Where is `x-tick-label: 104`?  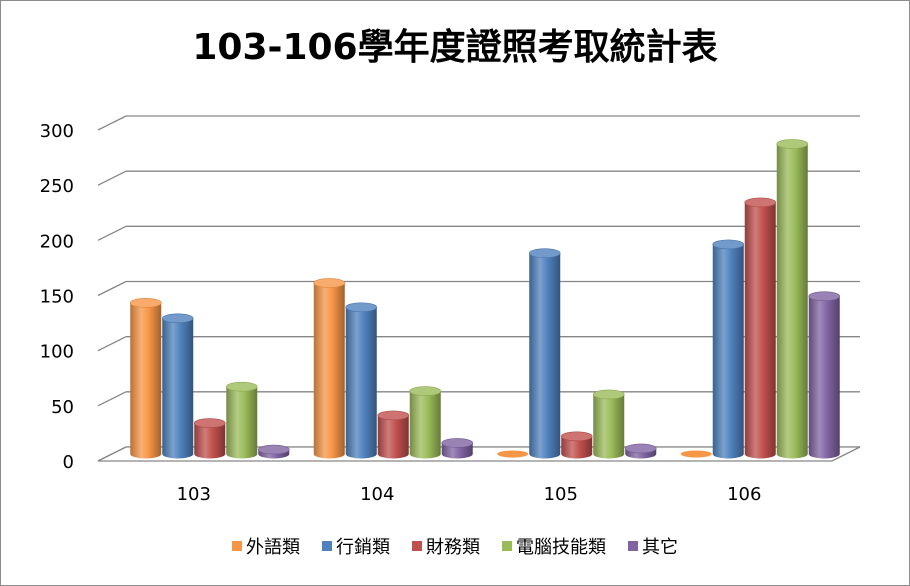
x-tick-label: 104 is located at coordinates (377, 494).